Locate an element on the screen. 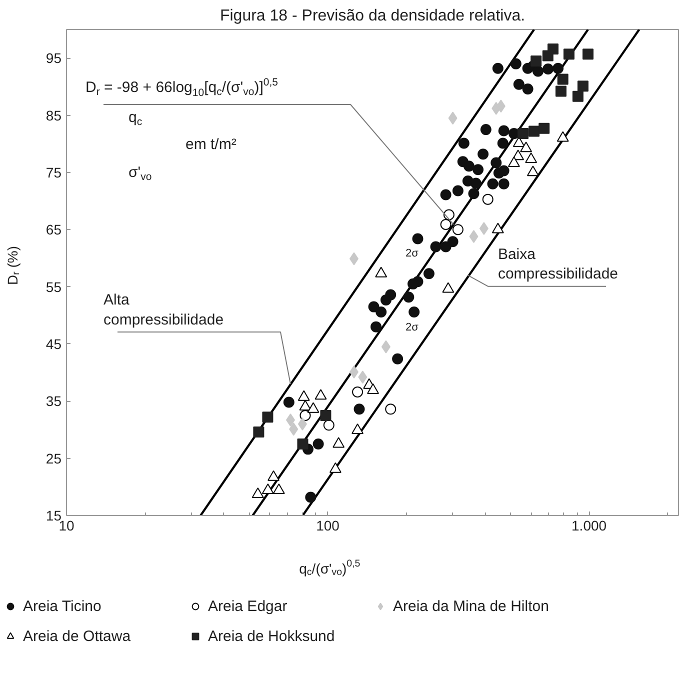 The height and width of the screenshot is (686, 681). x-tick-label: 1.000 is located at coordinates (589, 526).